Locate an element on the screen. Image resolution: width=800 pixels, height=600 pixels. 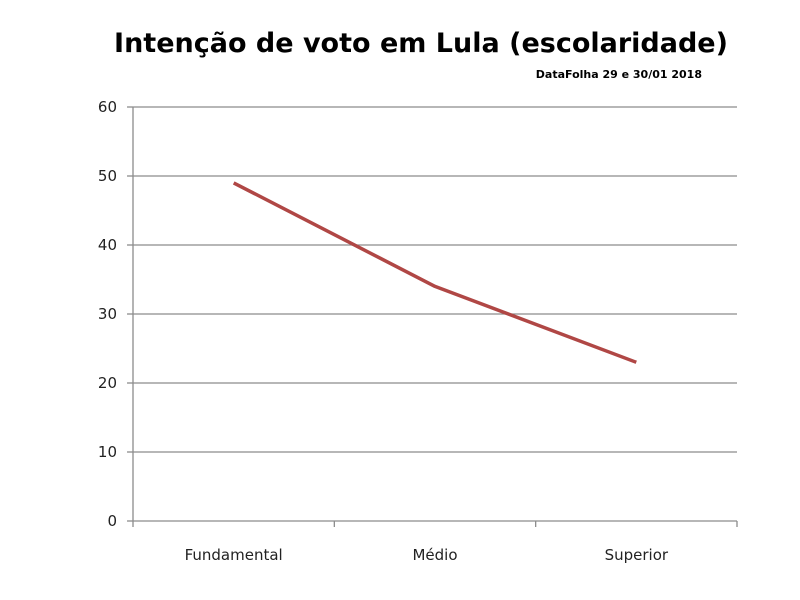
chart-title: Intenção de voto em Lula (escolaridade) is located at coordinates (421, 43).